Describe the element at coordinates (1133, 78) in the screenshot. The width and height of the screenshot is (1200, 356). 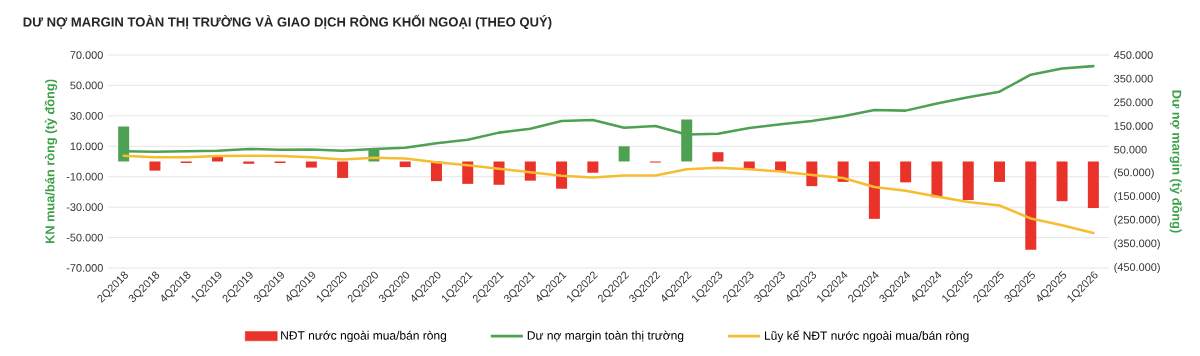
I see `y2-tick-label: 350.000` at that location.